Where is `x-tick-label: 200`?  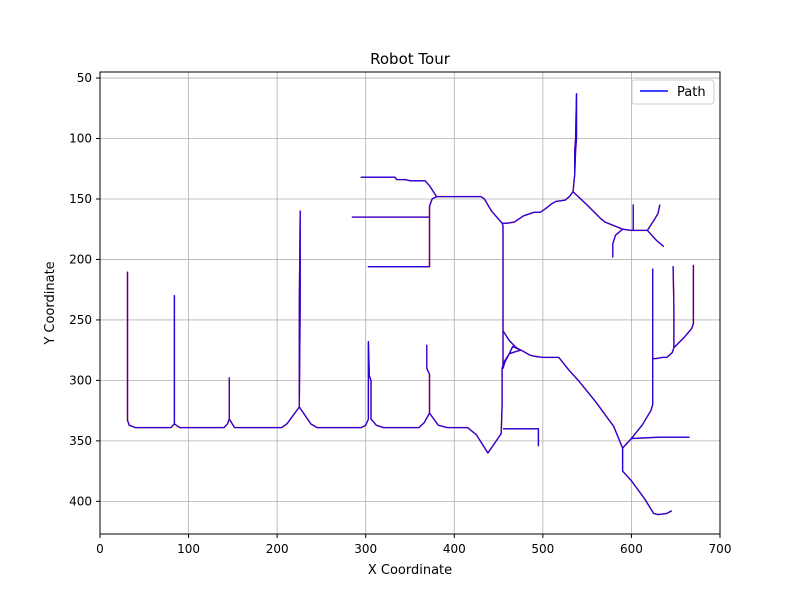
x-tick-label: 200 is located at coordinates (277, 549).